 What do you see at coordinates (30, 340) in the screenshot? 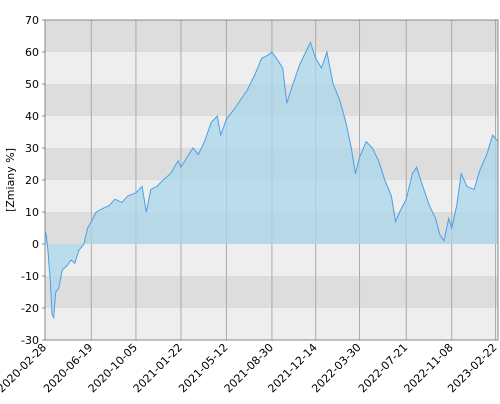
I see `y-tick-label: -30` at bounding box center [30, 340].